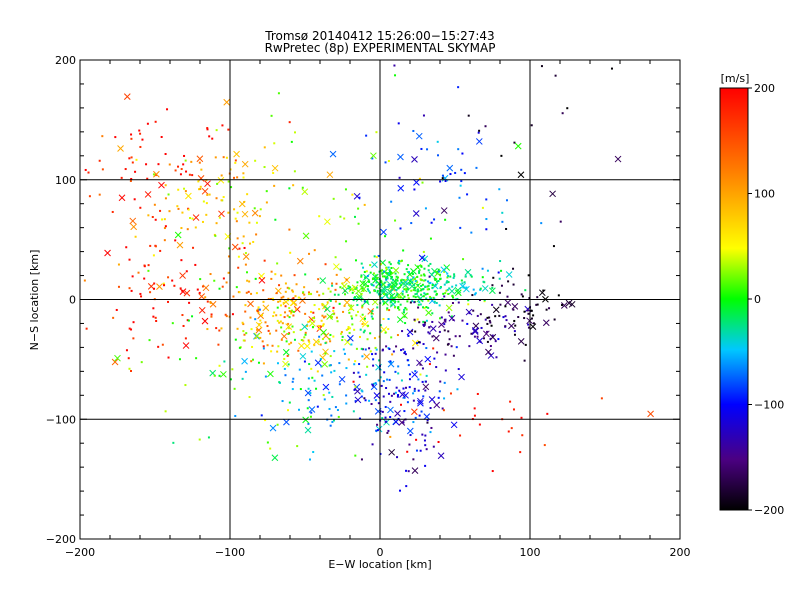  Describe the element at coordinates (230, 552) in the screenshot. I see `x-tick-label: −100` at that location.